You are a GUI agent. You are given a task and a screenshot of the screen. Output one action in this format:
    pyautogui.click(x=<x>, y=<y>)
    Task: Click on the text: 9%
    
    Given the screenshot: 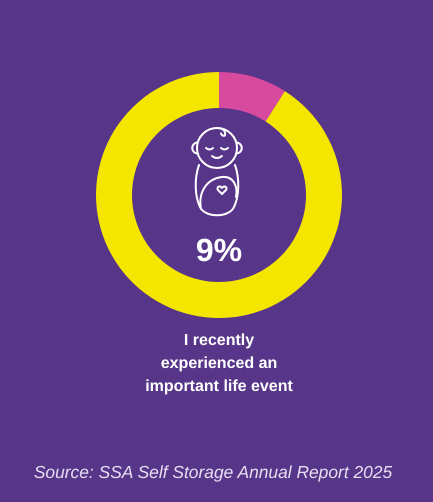 What is the action you would take?
    pyautogui.click(x=219, y=250)
    